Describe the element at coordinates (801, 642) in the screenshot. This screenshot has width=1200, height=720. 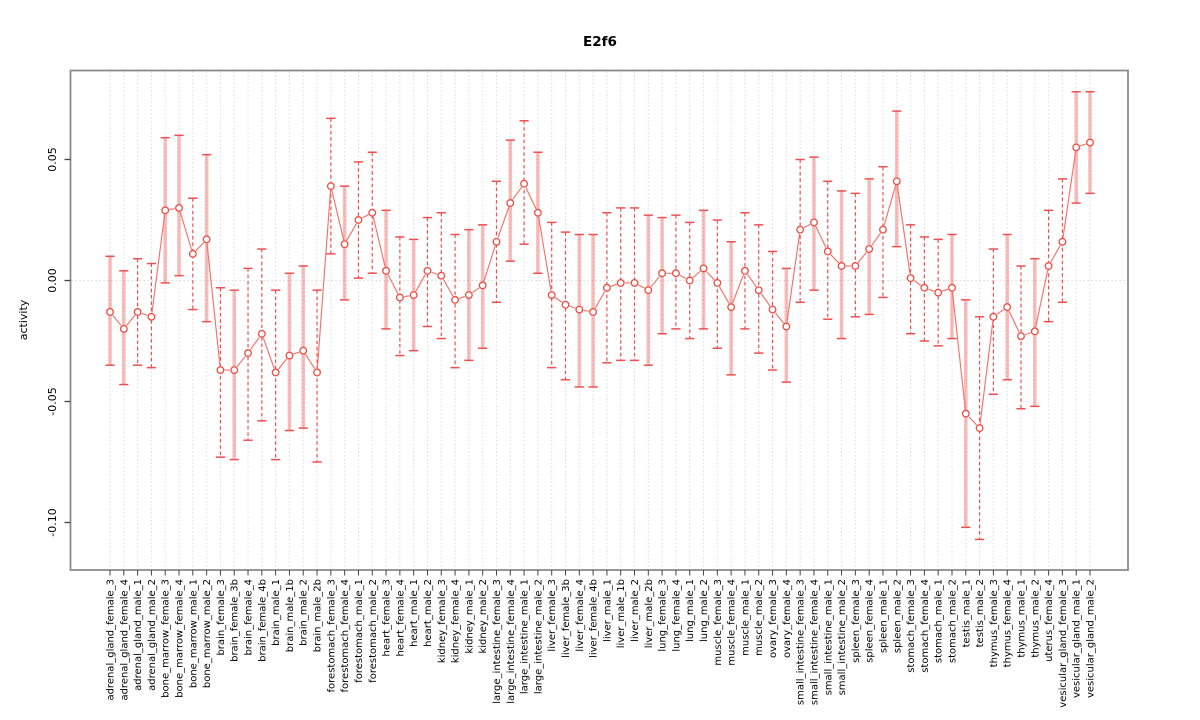
I see `x-tick-label: small_intestine_female_3` at that location.